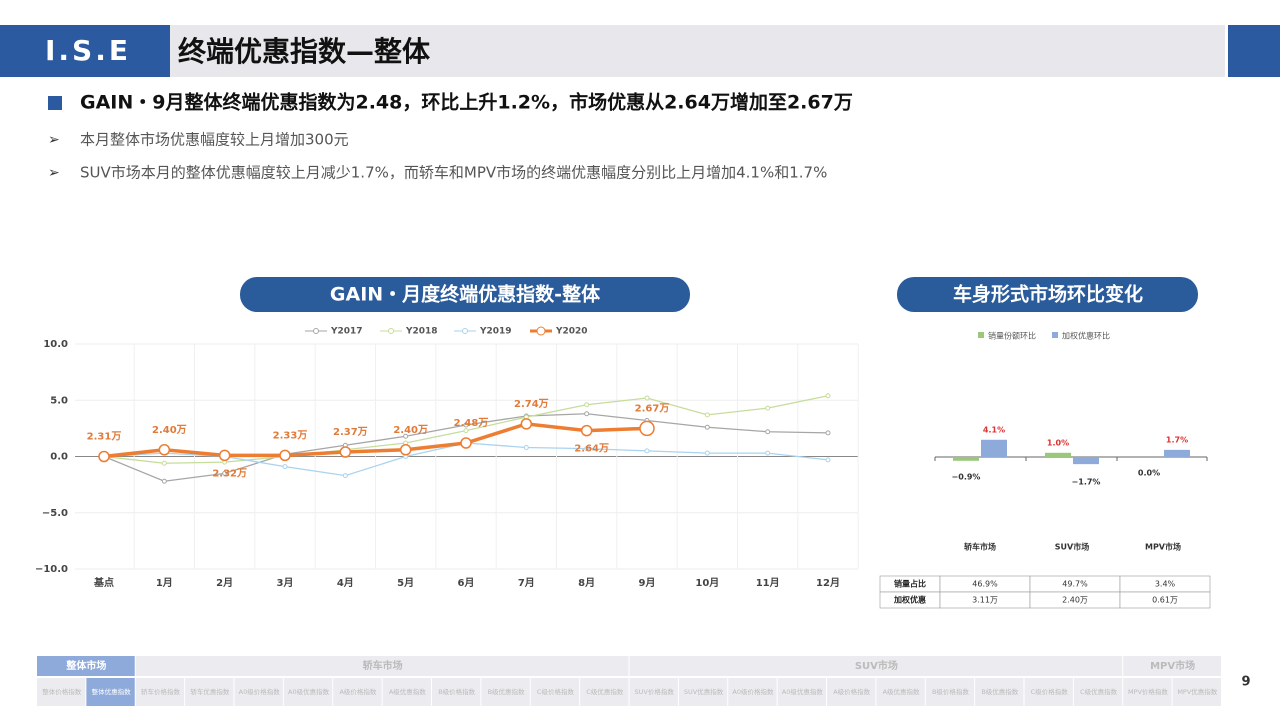 Image resolution: width=1280 pixels, height=720 pixels. I want to click on nav-tab-label: MPV价格指数, so click(1148, 691).